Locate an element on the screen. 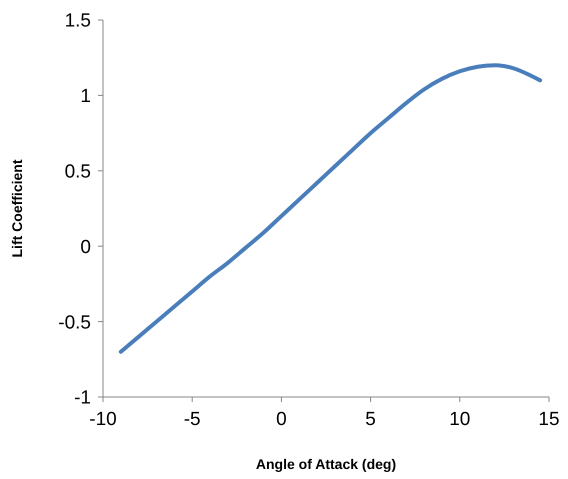 The width and height of the screenshot is (568, 479). x-axis-title: Angle of Attack (deg) is located at coordinates (326, 464).